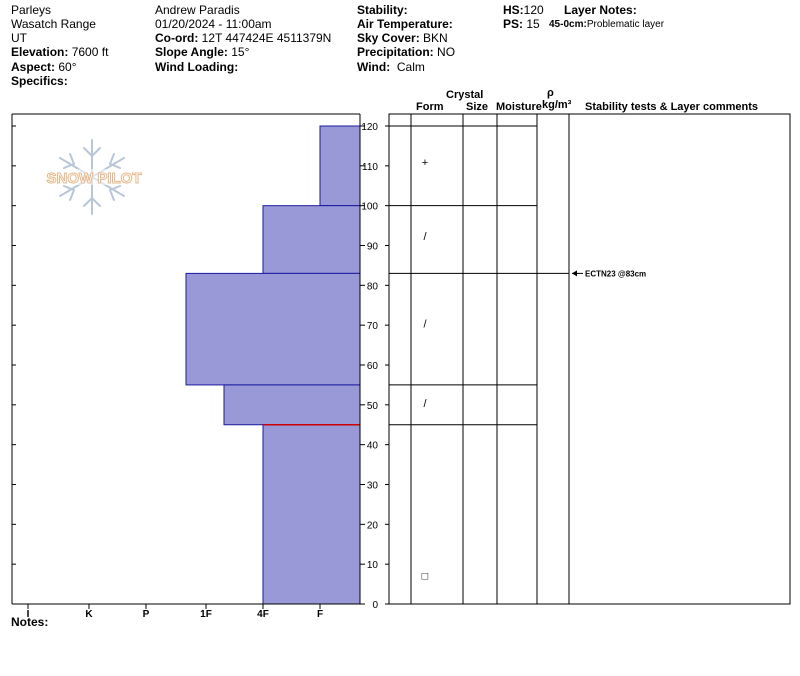 The width and height of the screenshot is (800, 676). I want to click on height-label: 40, so click(373, 446).